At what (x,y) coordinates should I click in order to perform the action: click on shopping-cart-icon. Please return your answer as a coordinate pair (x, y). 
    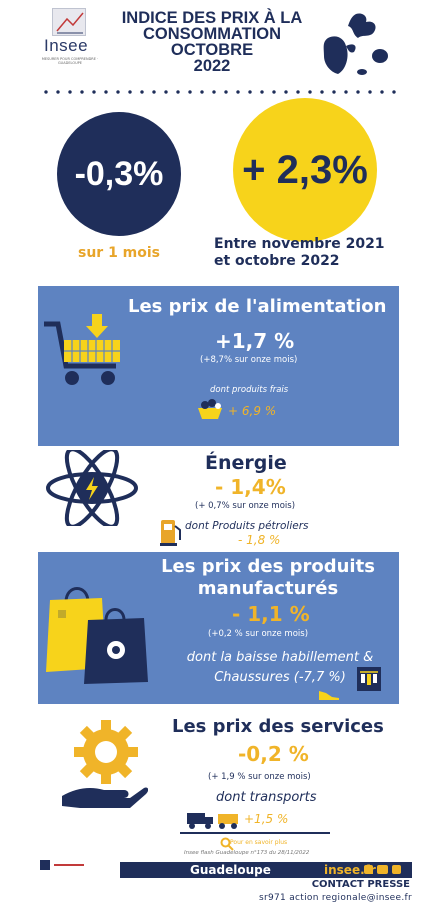
    Looking at the image, I should click on (85, 354).